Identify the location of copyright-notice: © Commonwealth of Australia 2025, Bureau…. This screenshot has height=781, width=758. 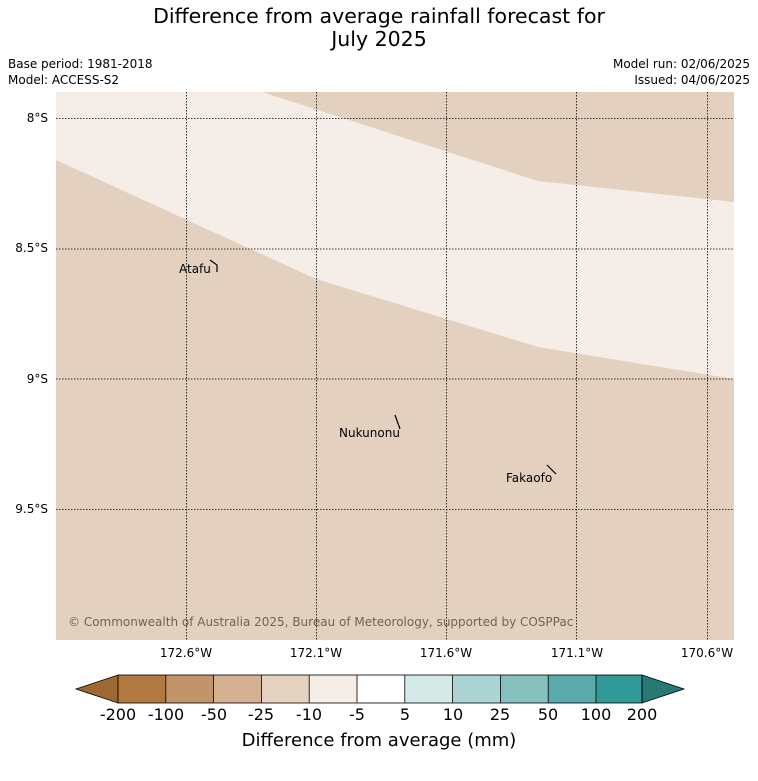
(320, 622).